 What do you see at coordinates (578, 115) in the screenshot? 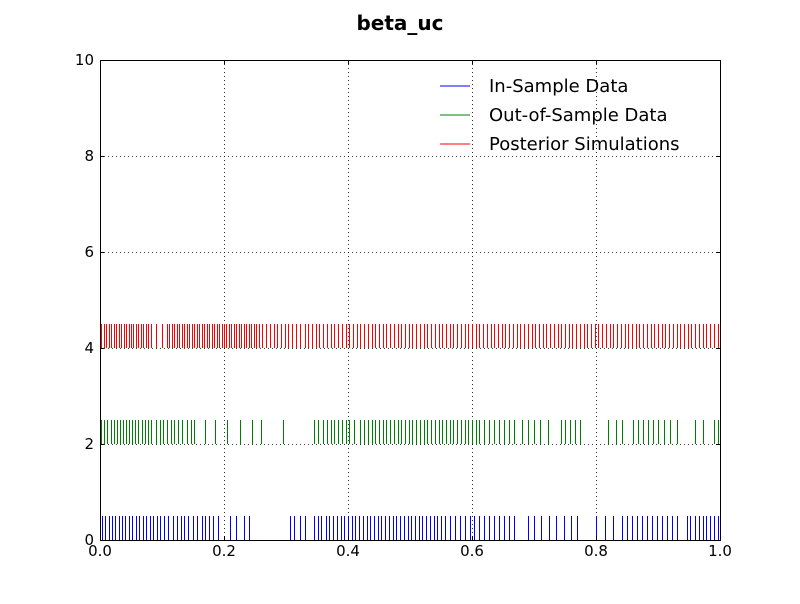
I see `legend-label: Out-of-Sample Data` at bounding box center [578, 115].